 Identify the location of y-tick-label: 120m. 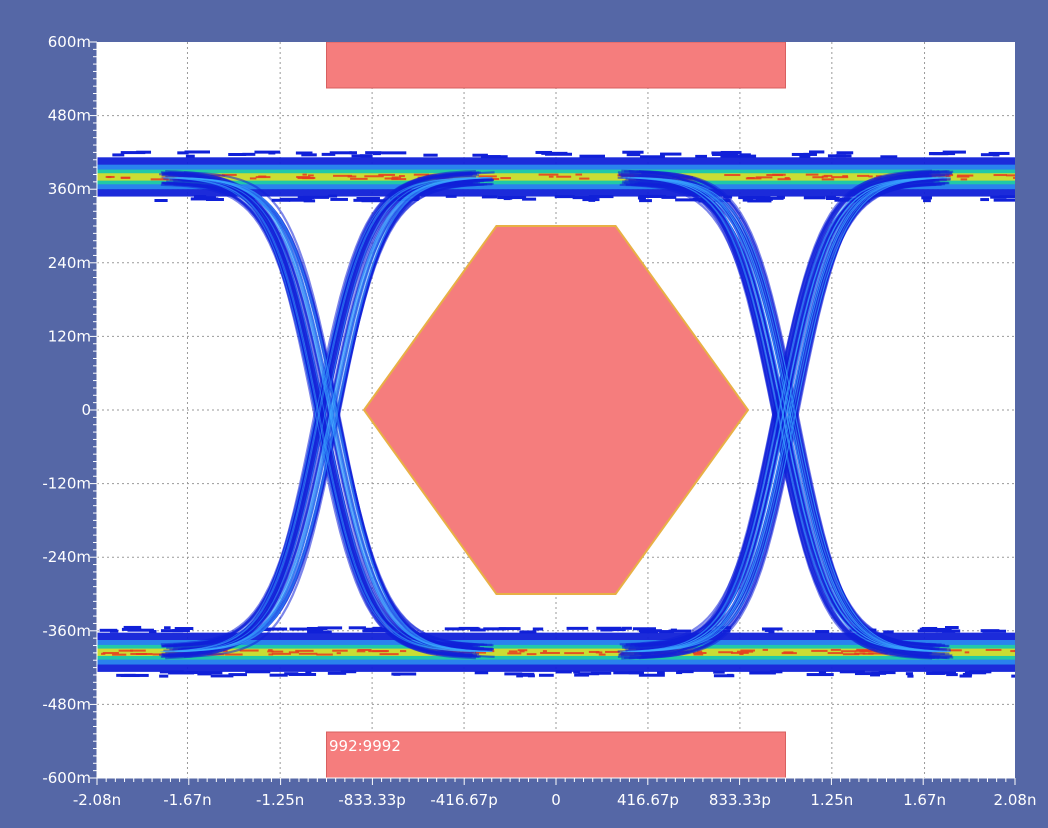
(69, 336).